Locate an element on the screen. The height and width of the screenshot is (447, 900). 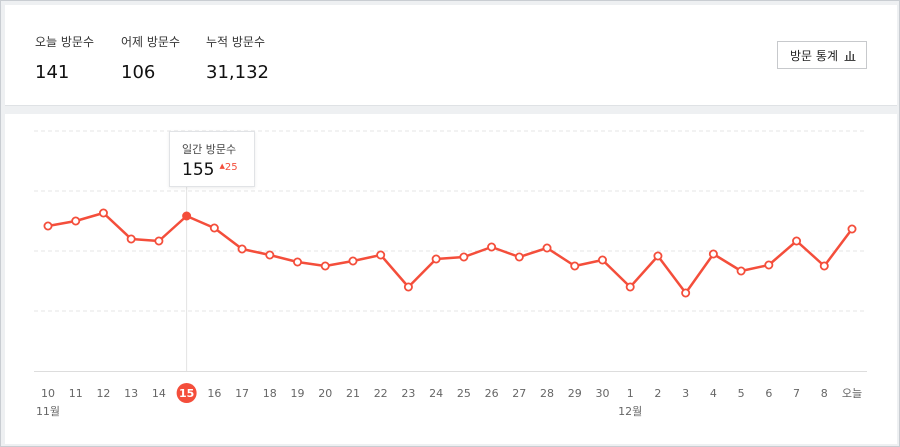
chart-tooltip: 일간 방문수 155 ▲25 is located at coordinates (212, 159).